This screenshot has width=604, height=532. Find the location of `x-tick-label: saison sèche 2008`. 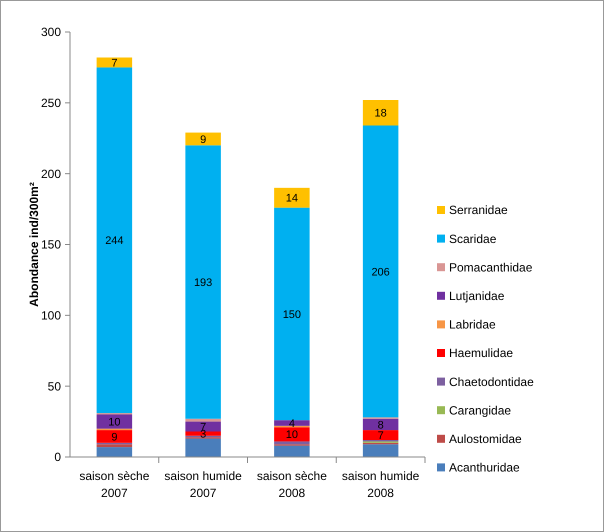

x-tick-label: saison sèche 2008 is located at coordinates (292, 484).